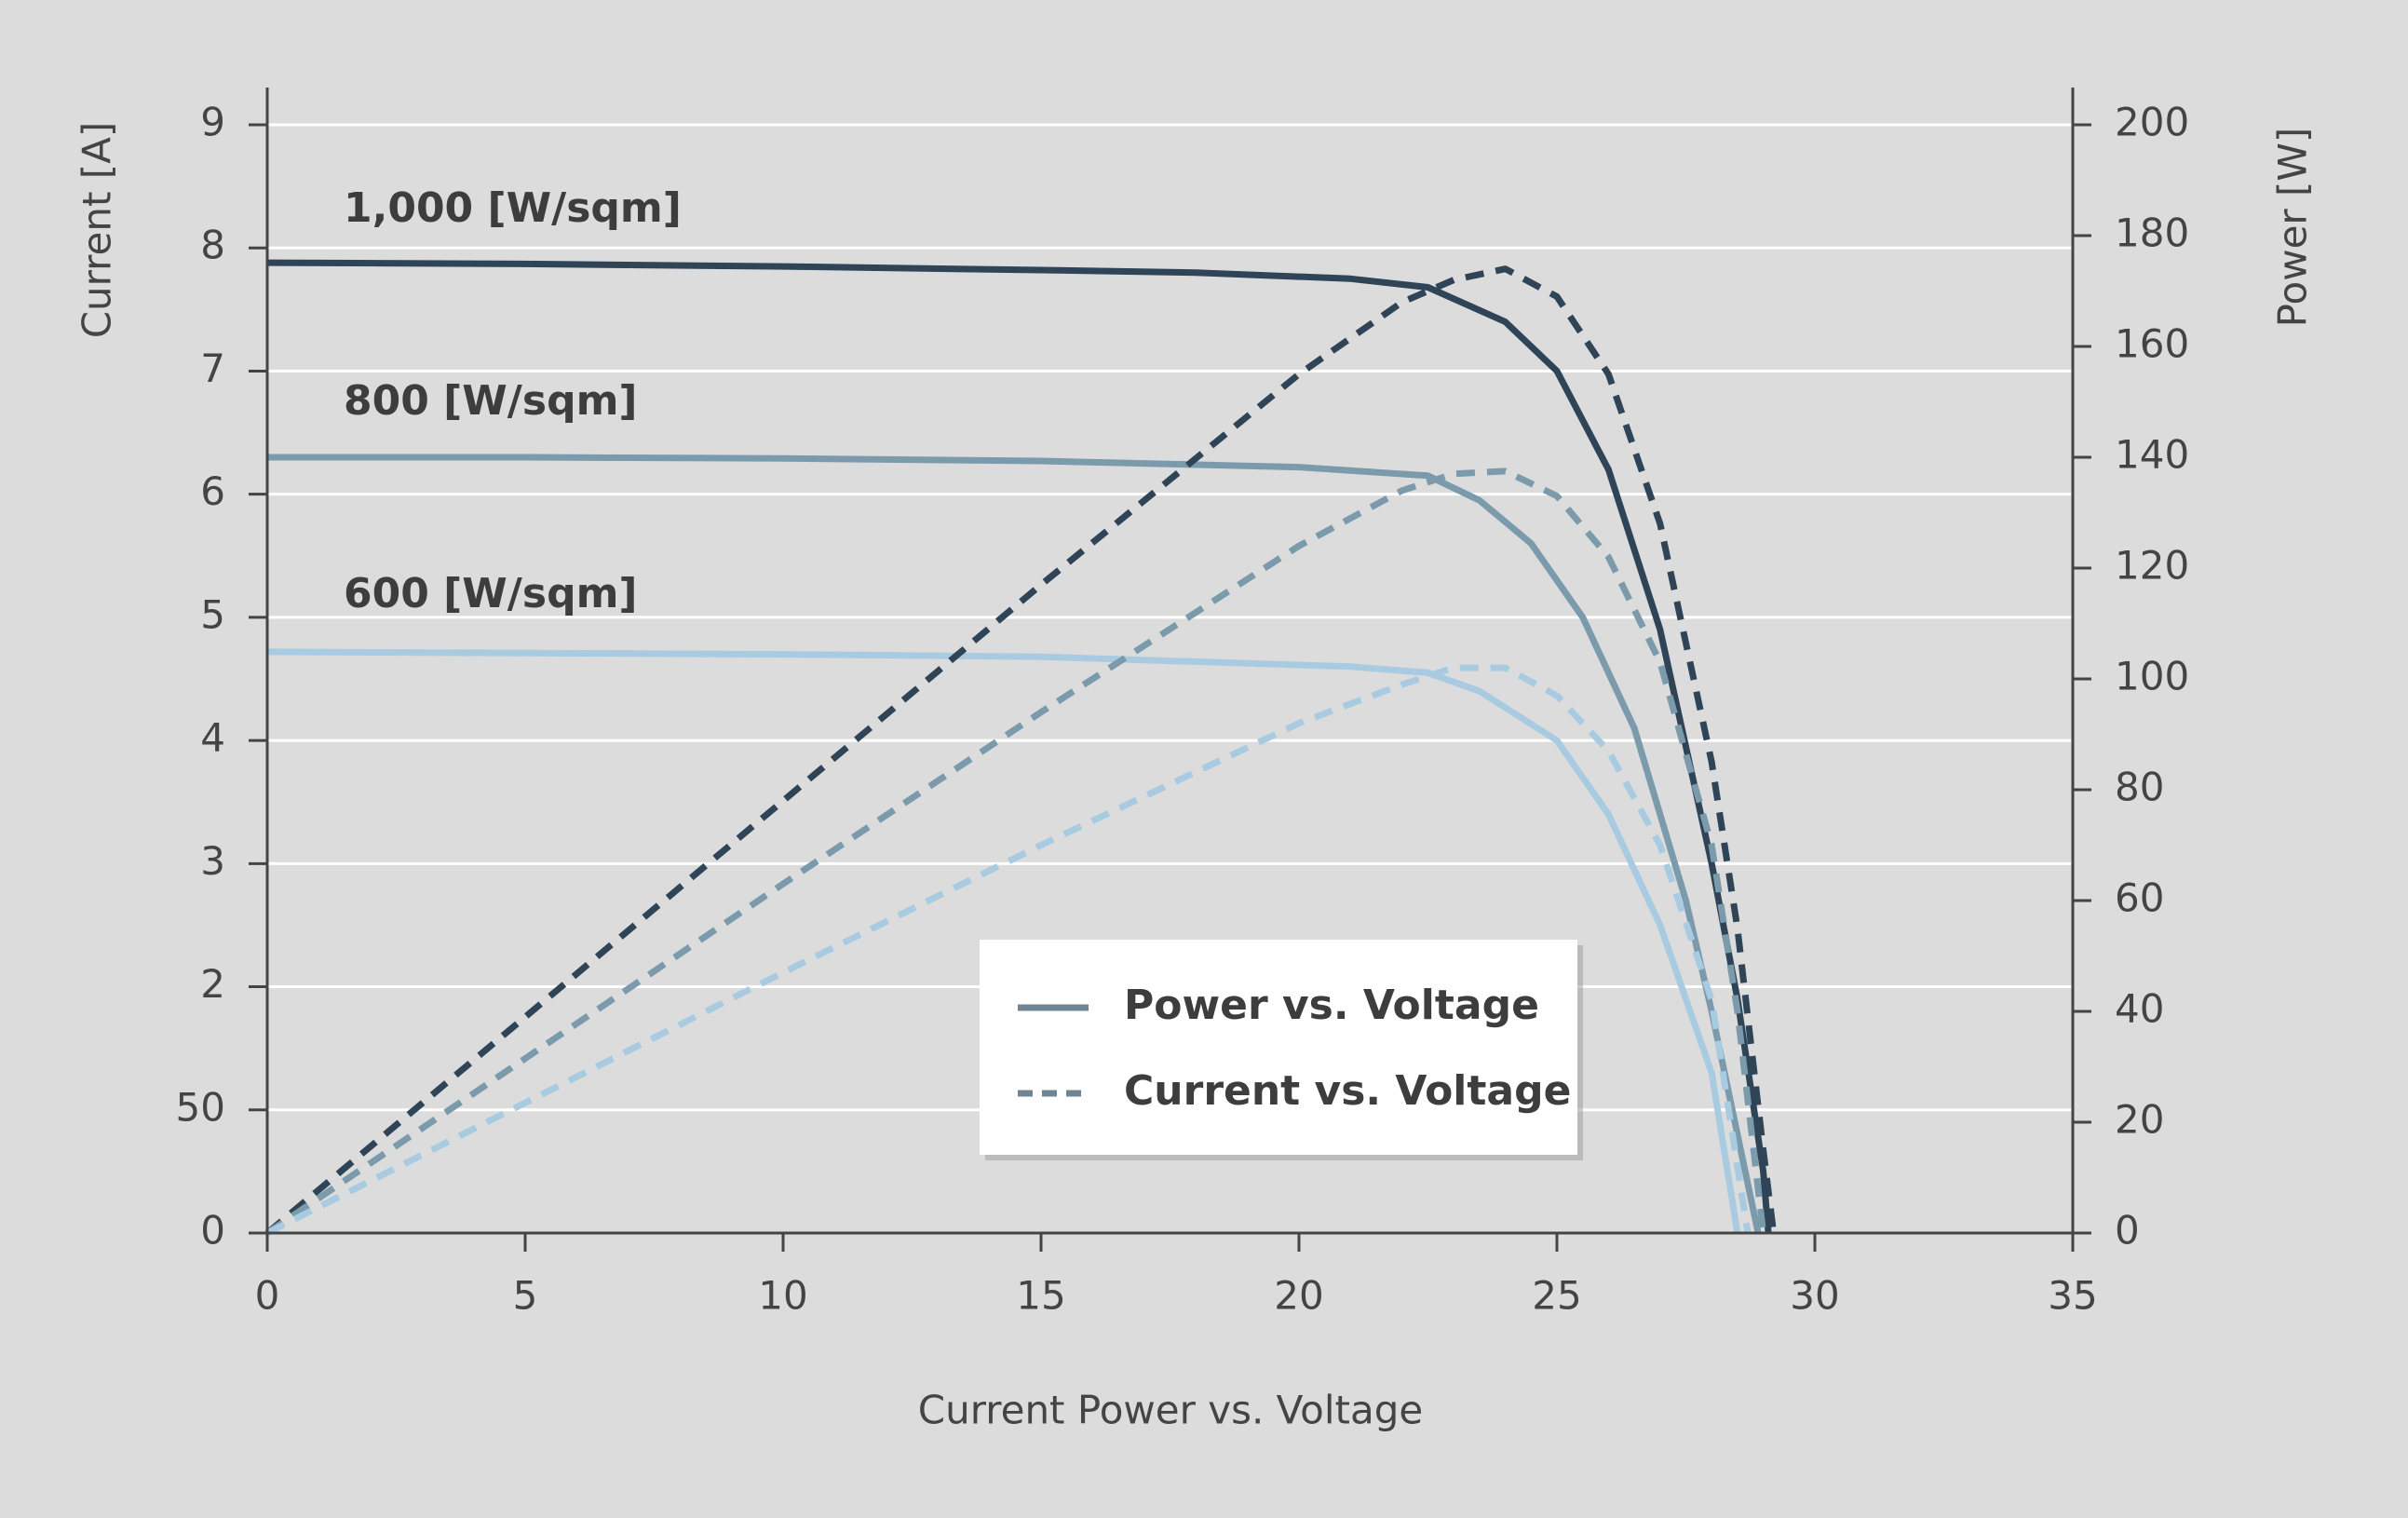 This screenshot has width=2408, height=1518. I want to click on y2-tick-label: 40, so click(2139, 1009).